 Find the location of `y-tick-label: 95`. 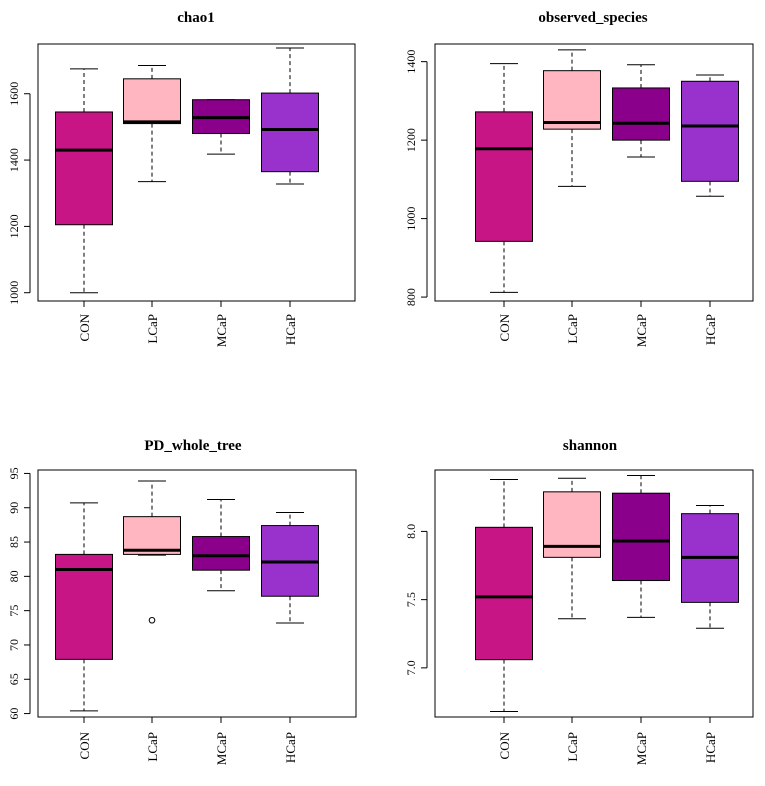

y-tick-label: 95 is located at coordinates (14, 473).